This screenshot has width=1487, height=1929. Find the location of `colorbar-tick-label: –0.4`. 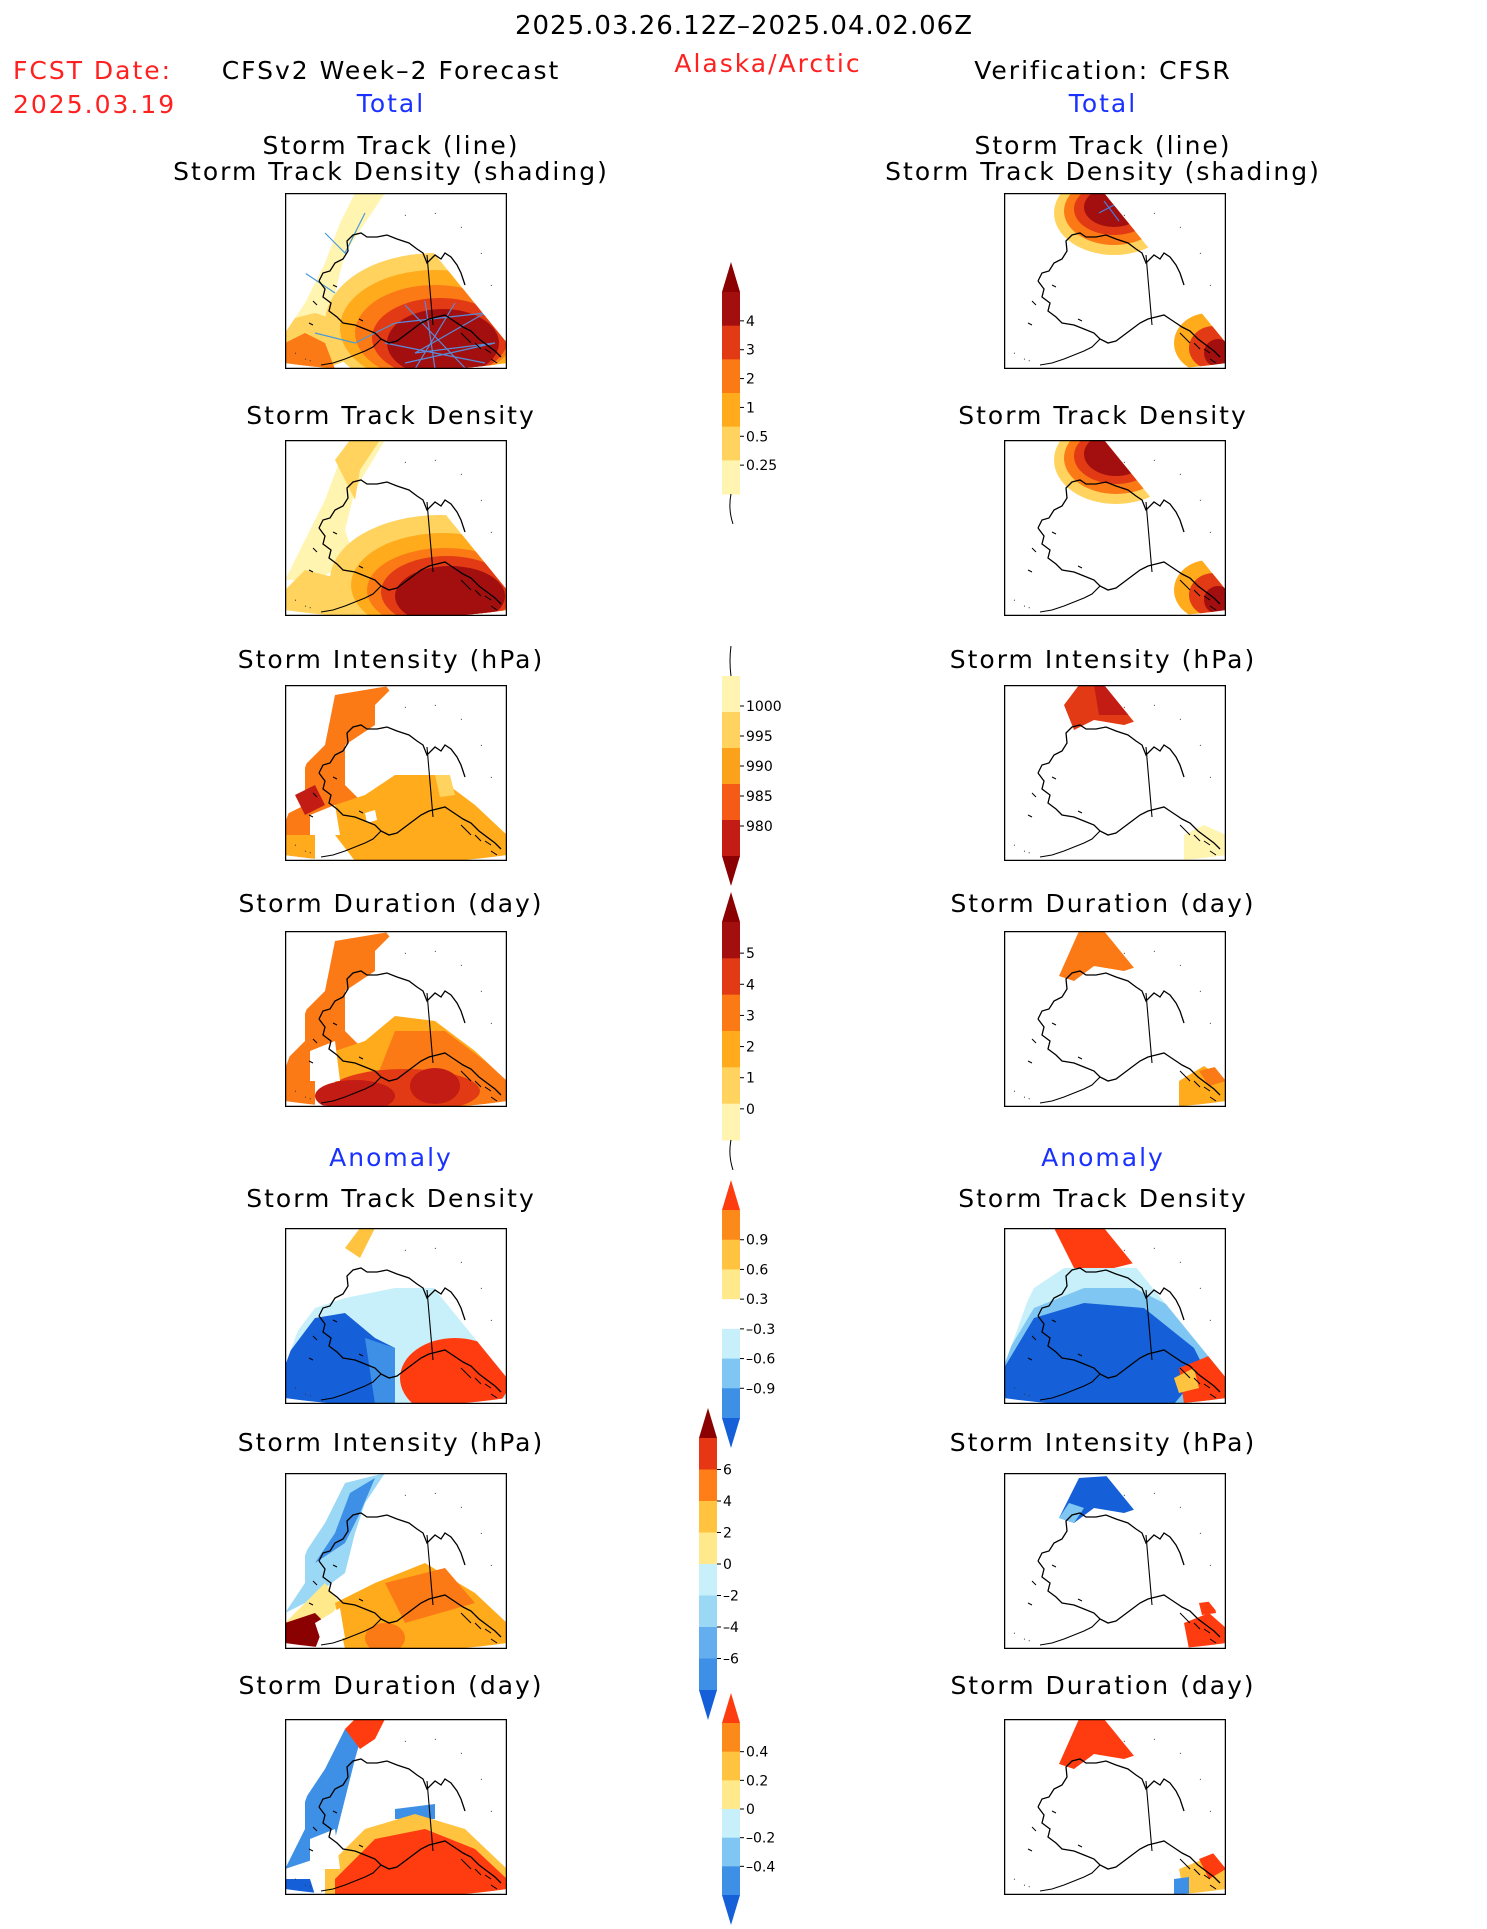

colorbar-tick-label: –0.4 is located at coordinates (760, 1867).